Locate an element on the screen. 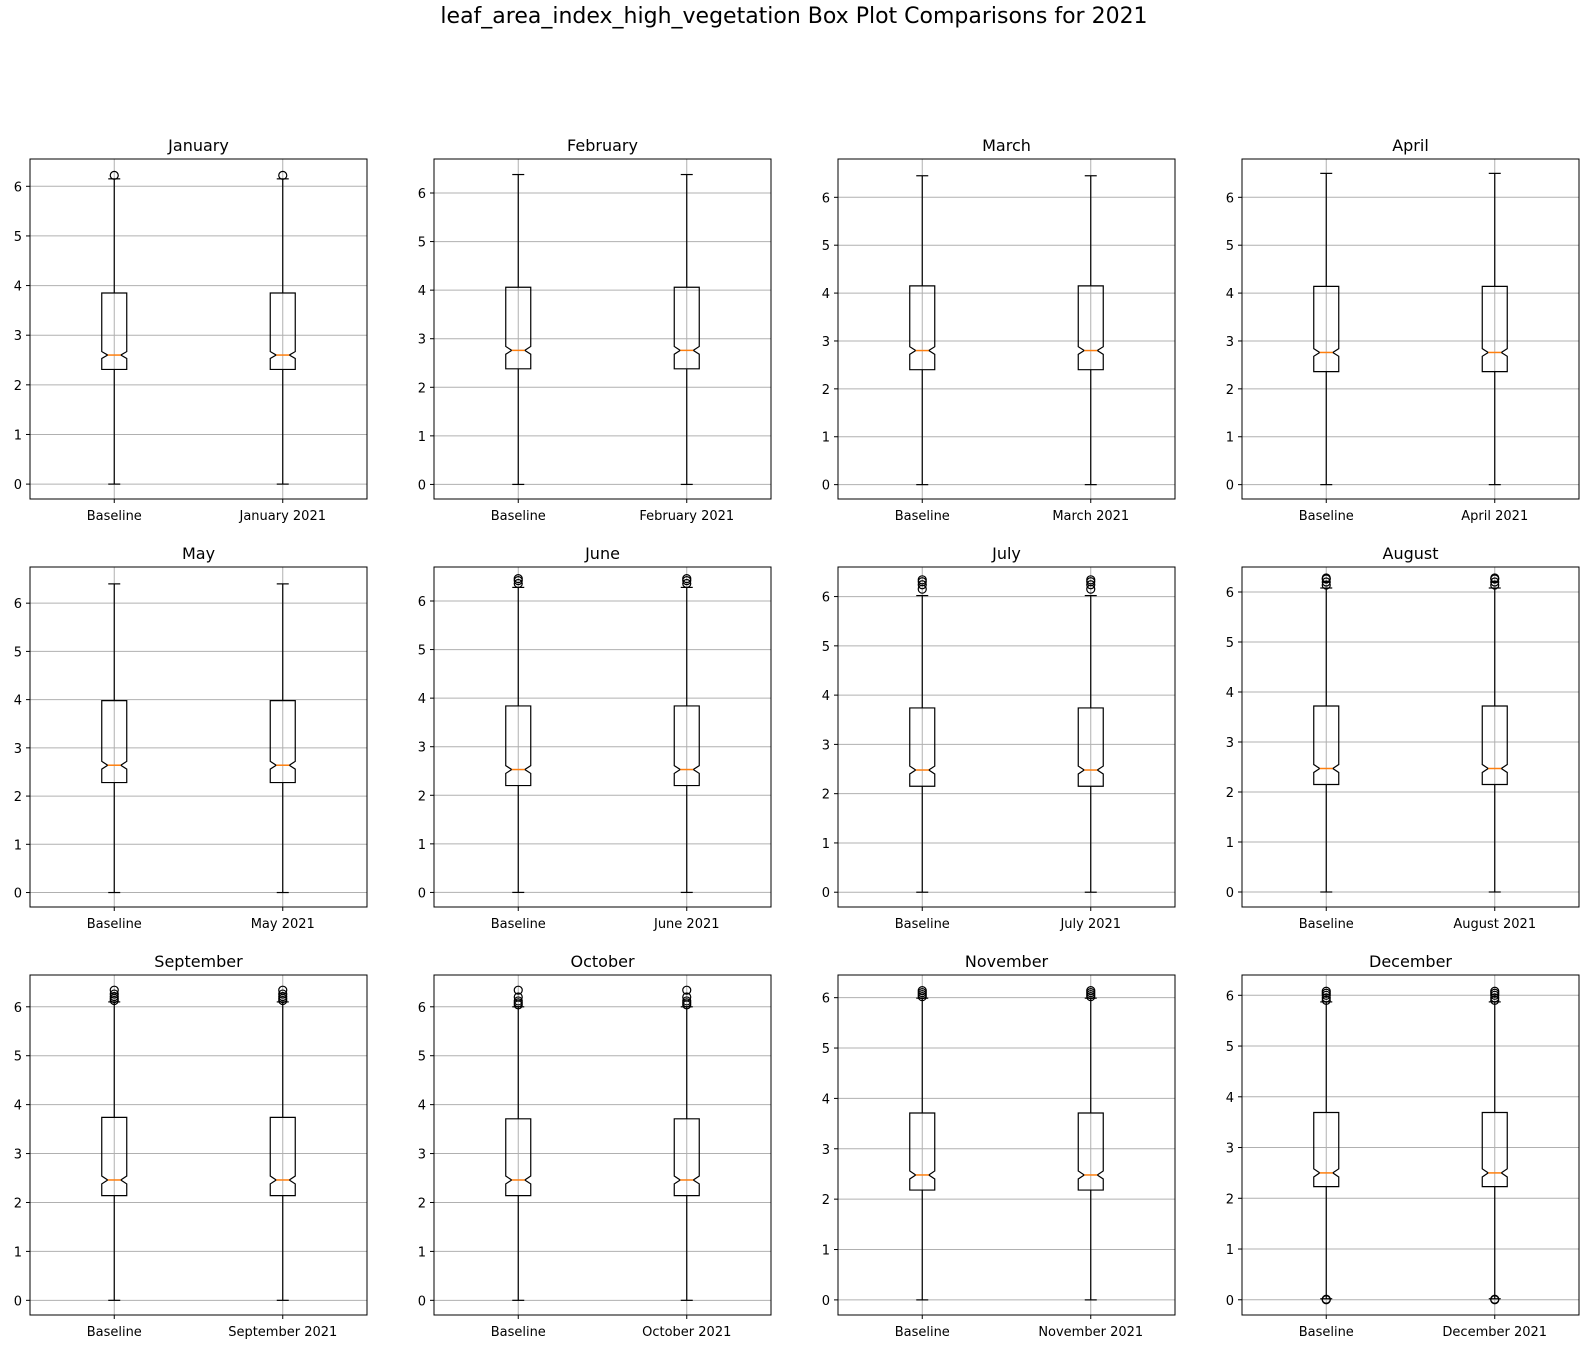 Image resolution: width=1588 pixels, height=1348 pixels. subplot-title: December is located at coordinates (1410, 961).